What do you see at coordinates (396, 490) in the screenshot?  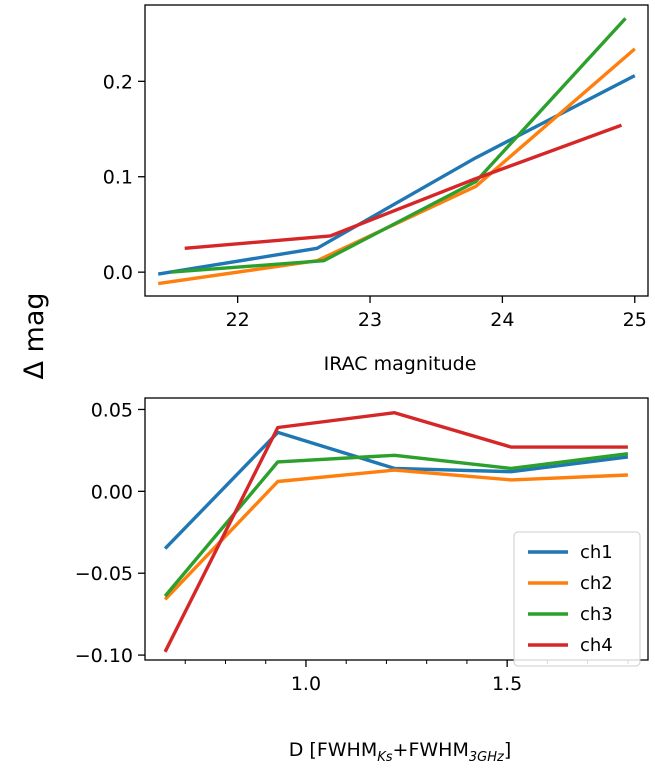 I see `bottom-series-ch1` at bounding box center [396, 490].